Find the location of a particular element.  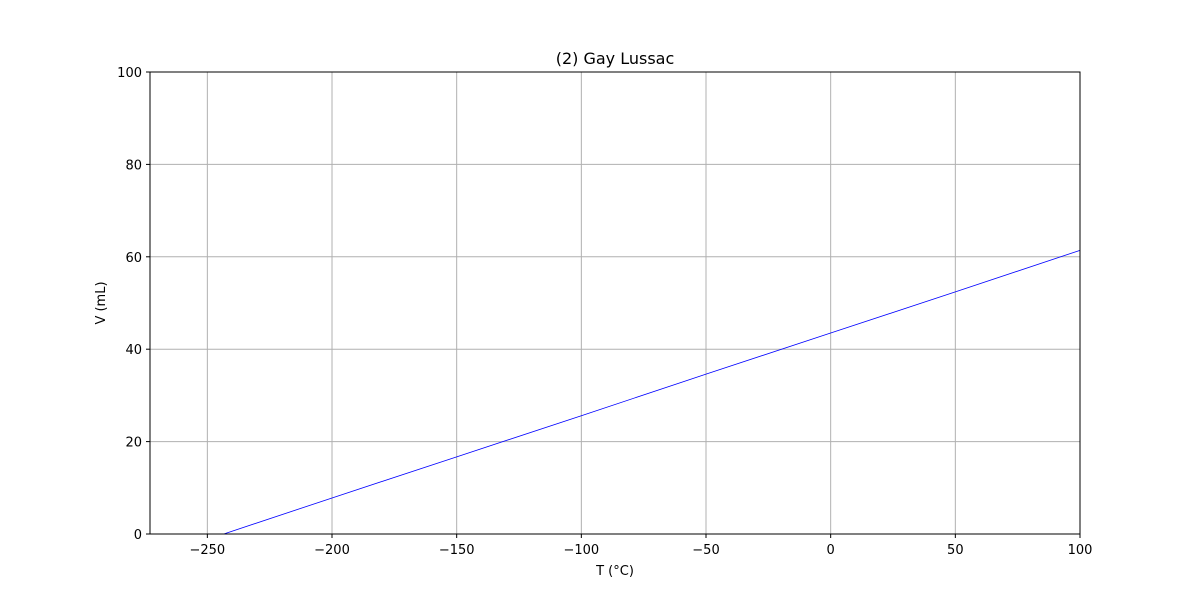

y-tick-label: 20 is located at coordinates (133, 443).